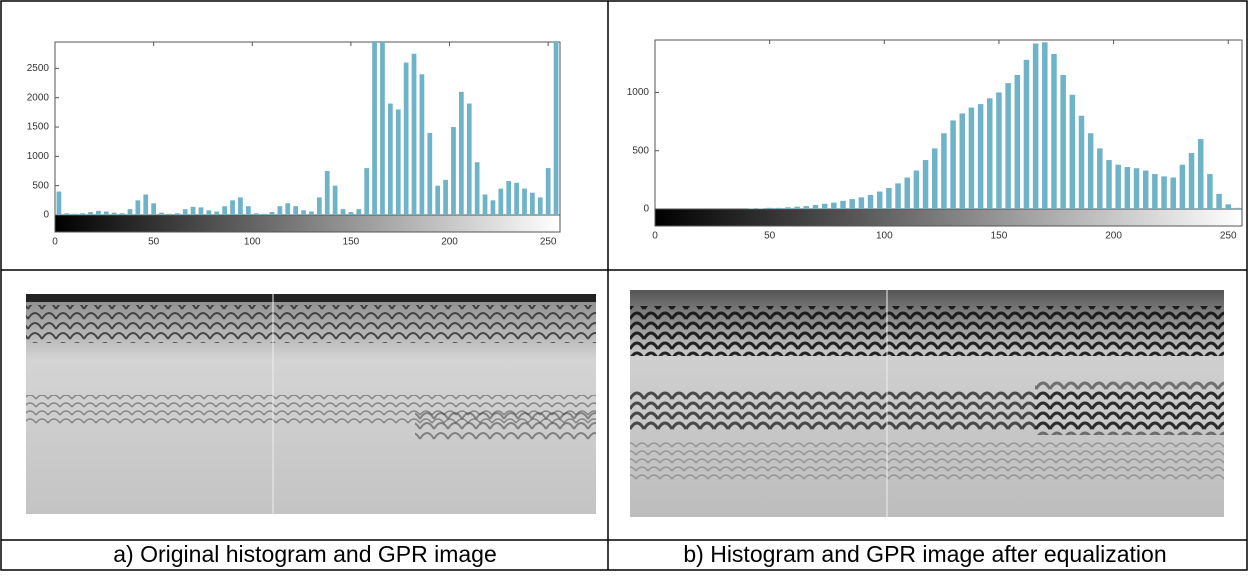 The width and height of the screenshot is (1250, 577). I want to click on y-tick-label: 2000, so click(38, 97).